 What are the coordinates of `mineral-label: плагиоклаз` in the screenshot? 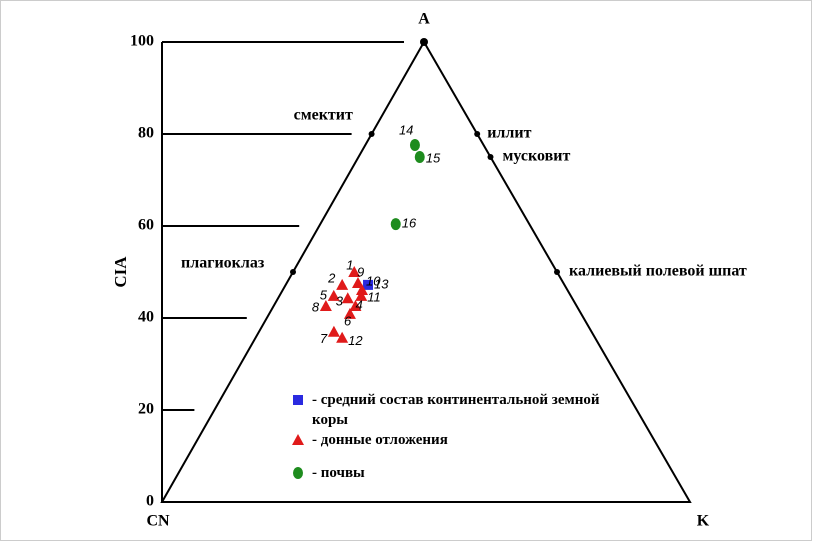 It's located at (223, 263).